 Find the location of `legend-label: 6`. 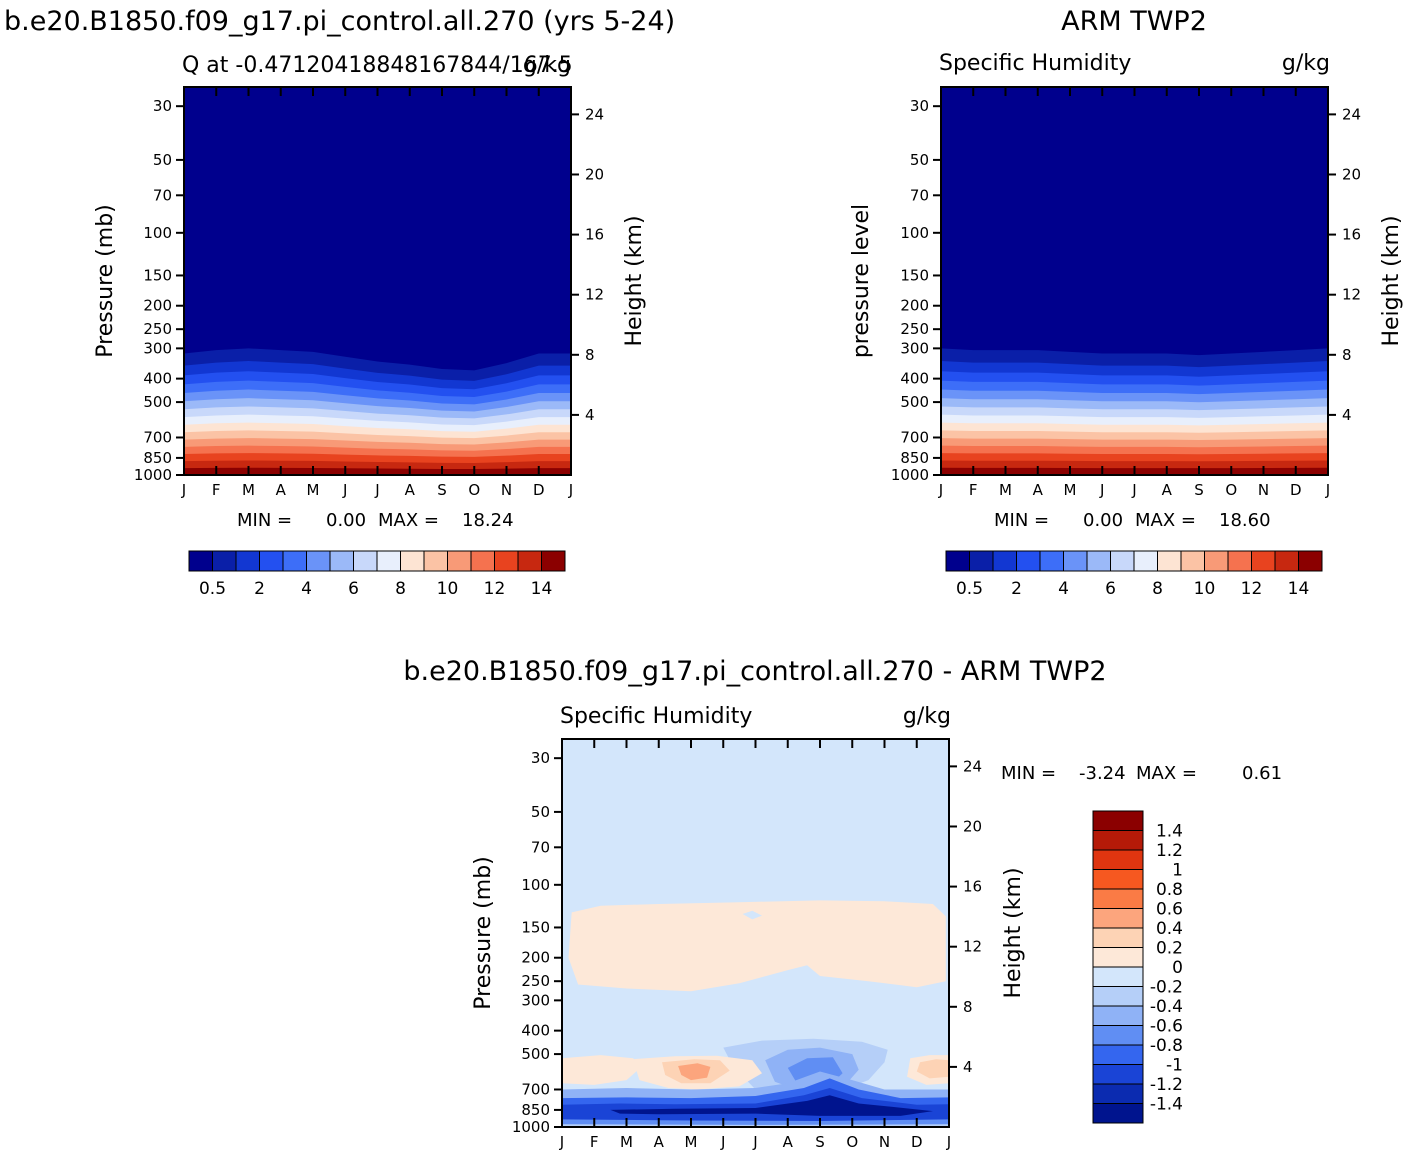

legend-label: 6 is located at coordinates (1110, 589).